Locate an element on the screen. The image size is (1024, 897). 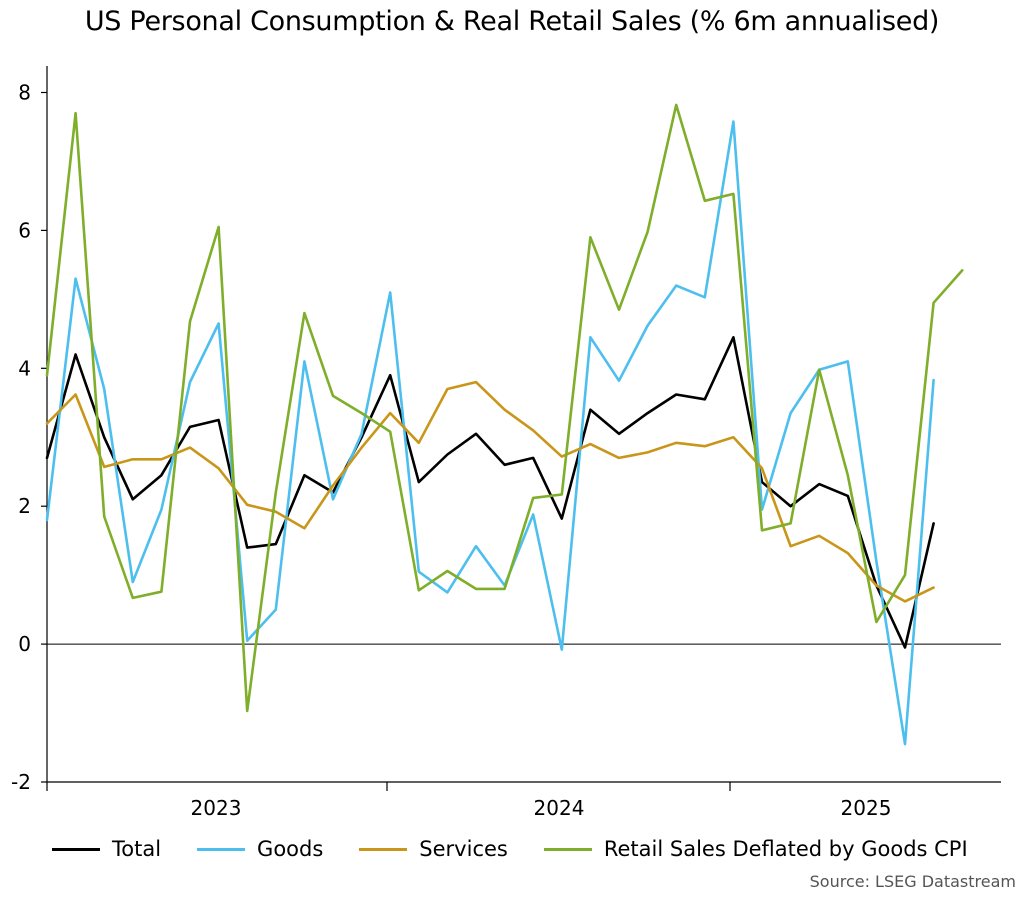
y-tick-label: 6 is located at coordinates (24, 230).